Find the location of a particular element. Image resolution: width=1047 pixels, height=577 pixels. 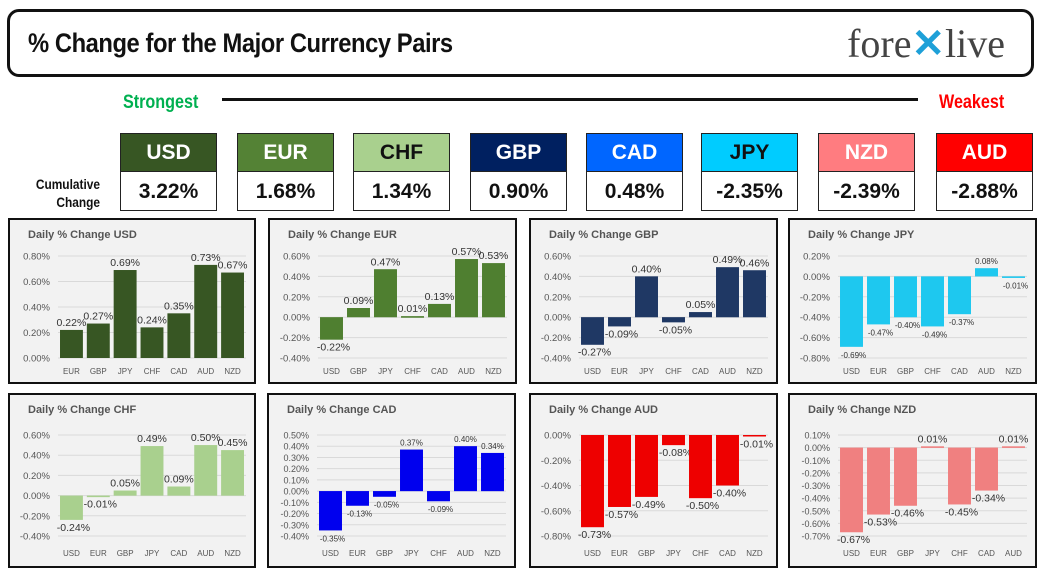

y-tick-label: -0.70% is located at coordinates (815, 537).